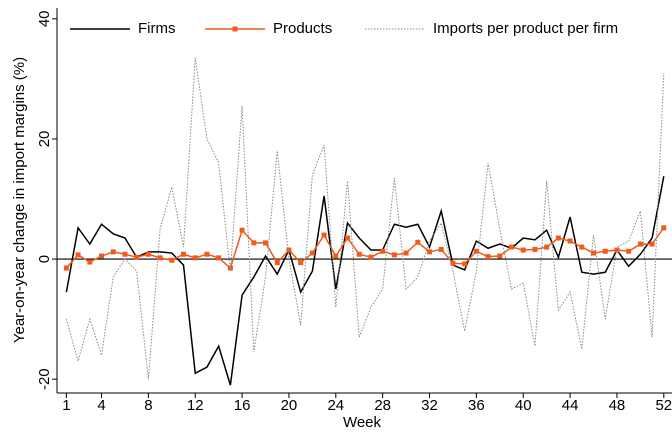  I want to click on series-line, so click(365, 248).